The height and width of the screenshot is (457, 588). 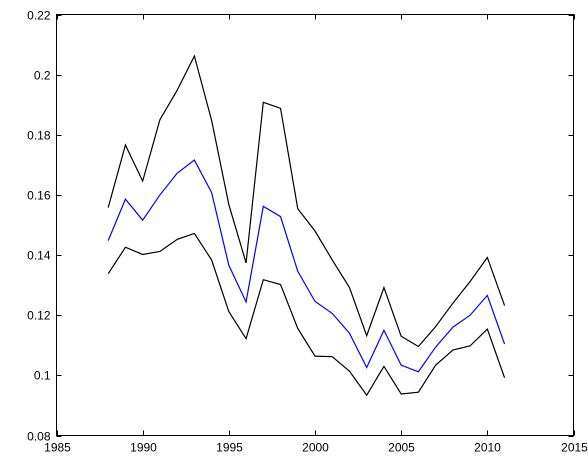 What do you see at coordinates (487, 447) in the screenshot?
I see `x-tick-label: 2010` at bounding box center [487, 447].